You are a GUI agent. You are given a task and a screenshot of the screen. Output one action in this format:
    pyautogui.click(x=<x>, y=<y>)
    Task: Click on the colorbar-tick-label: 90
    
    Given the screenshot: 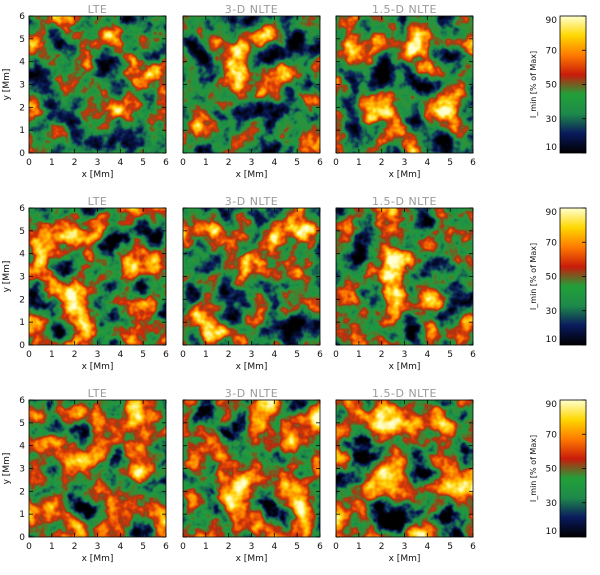 What is the action you would take?
    pyautogui.click(x=552, y=213)
    